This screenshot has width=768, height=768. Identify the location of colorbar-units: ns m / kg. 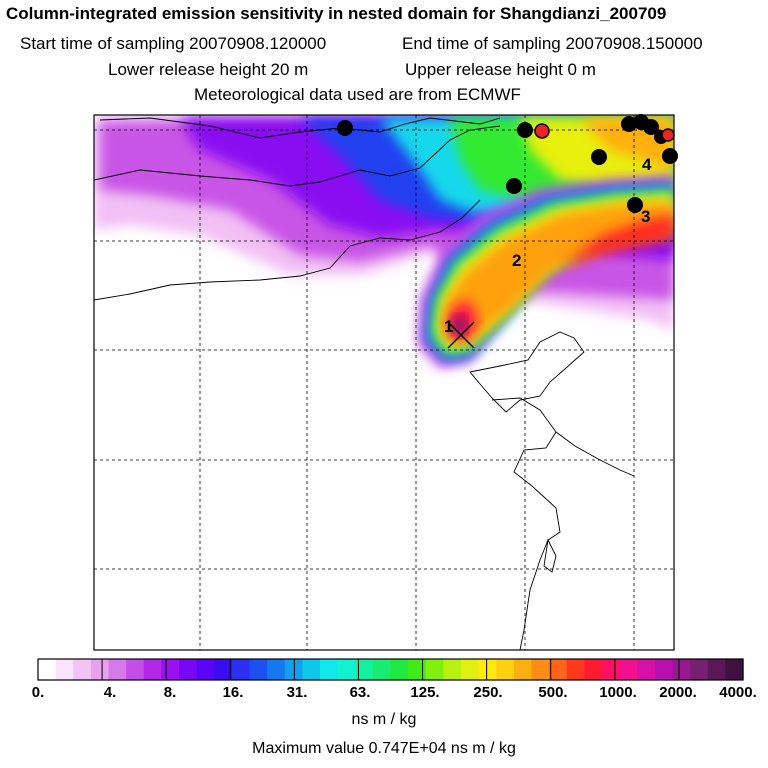
(384, 719).